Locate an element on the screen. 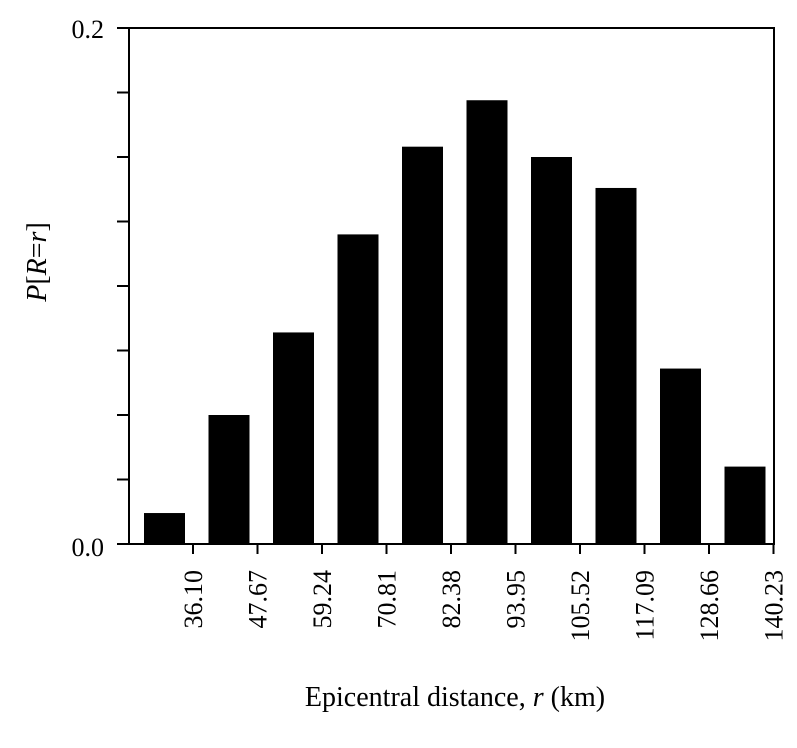 The image size is (797, 748). x-axis-label: Epicentral distance, r (km) is located at coordinates (455, 697).